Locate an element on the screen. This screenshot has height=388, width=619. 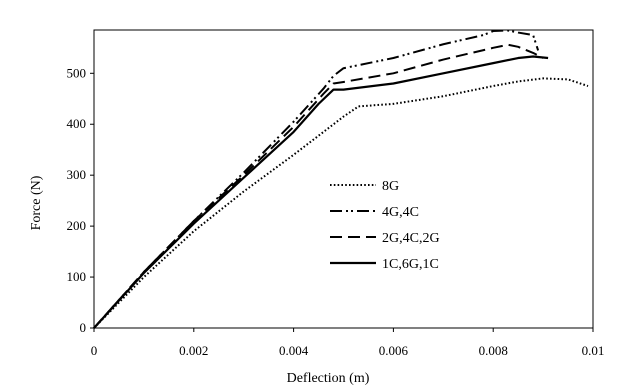
y-axis: 0 100 200 300 400 500 is located at coordinates (80, 200).